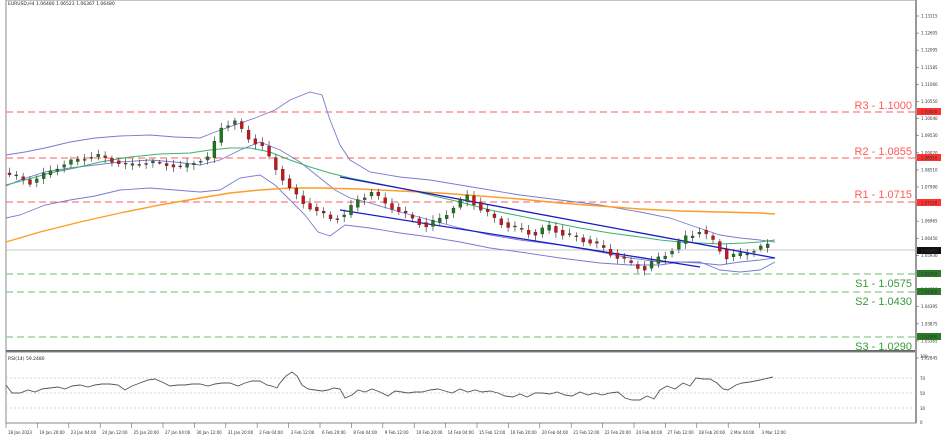 Image resolution: width=943 pixels, height=440 pixels. What do you see at coordinates (115, 432) in the screenshot?
I see `svg-text: 24 Jan 12:00` at bounding box center [115, 432].